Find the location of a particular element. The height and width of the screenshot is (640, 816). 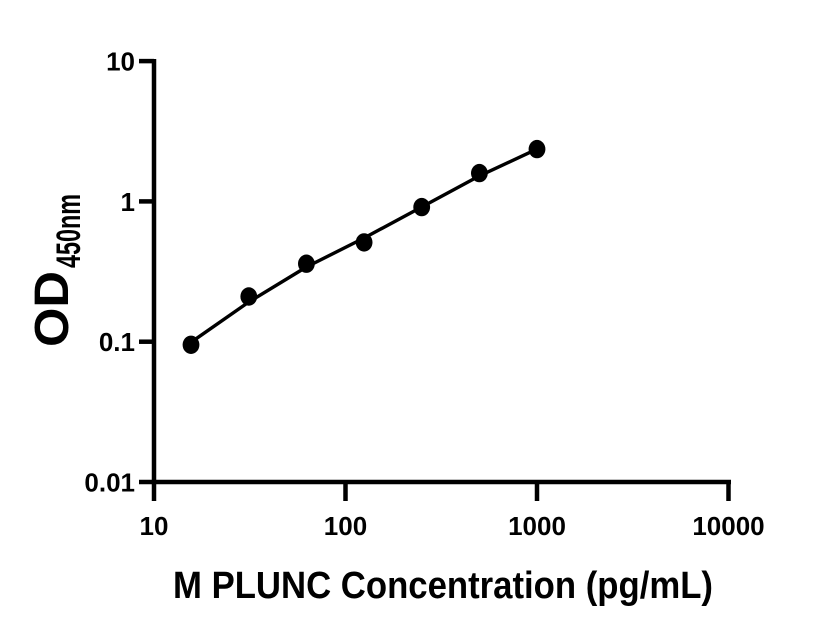

y-tick-label: 0.01 is located at coordinates (109, 483).